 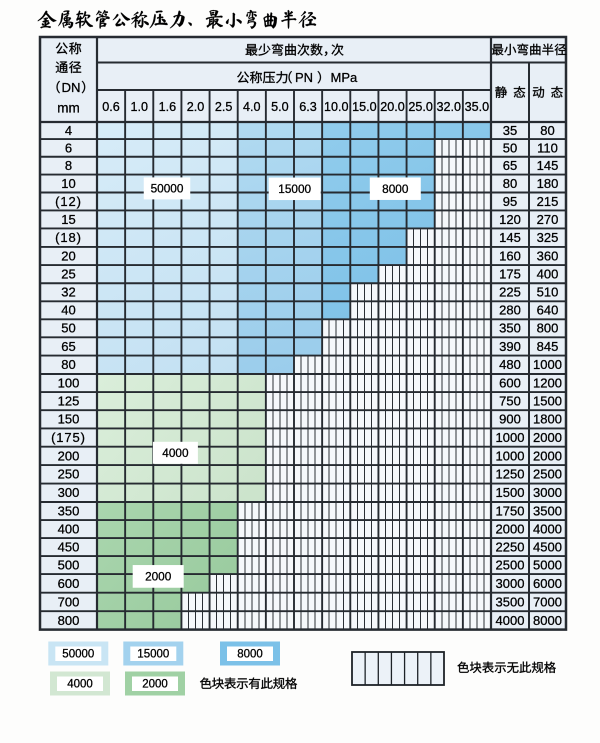 I want to click on svg-text: 0.6, so click(x=111, y=107).